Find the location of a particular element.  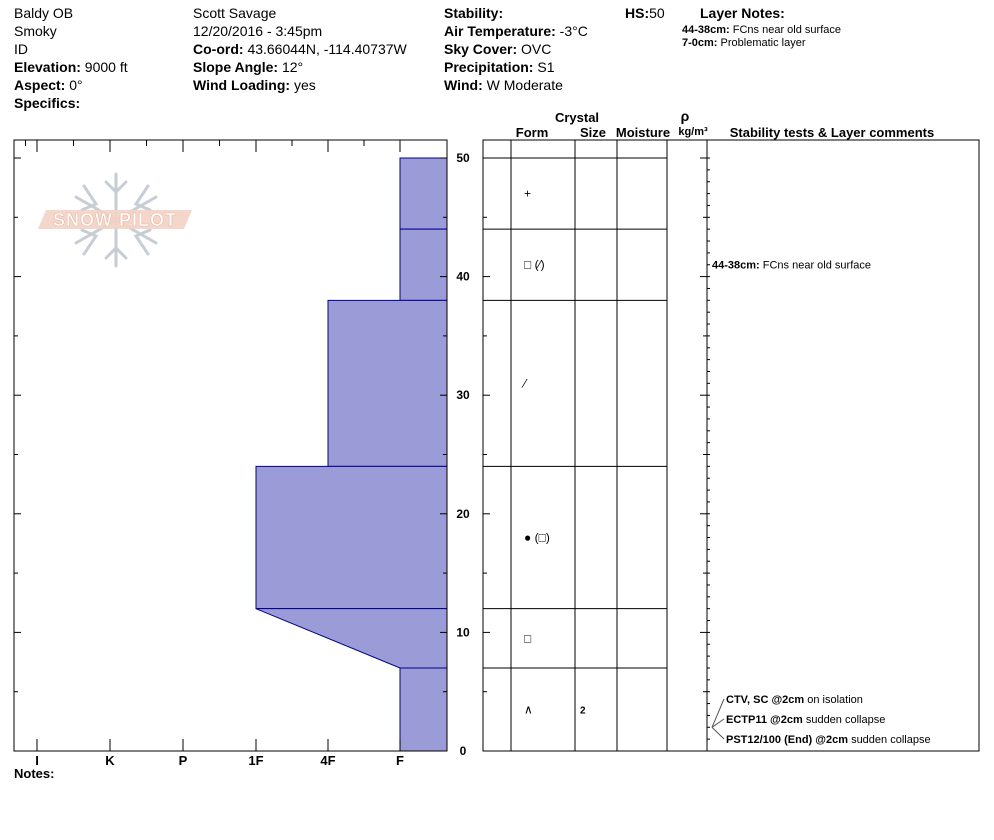

layer-rows: + □ (⁄) ⁄ ● (□) □ ∧ 2 is located at coordinates (575, 436).